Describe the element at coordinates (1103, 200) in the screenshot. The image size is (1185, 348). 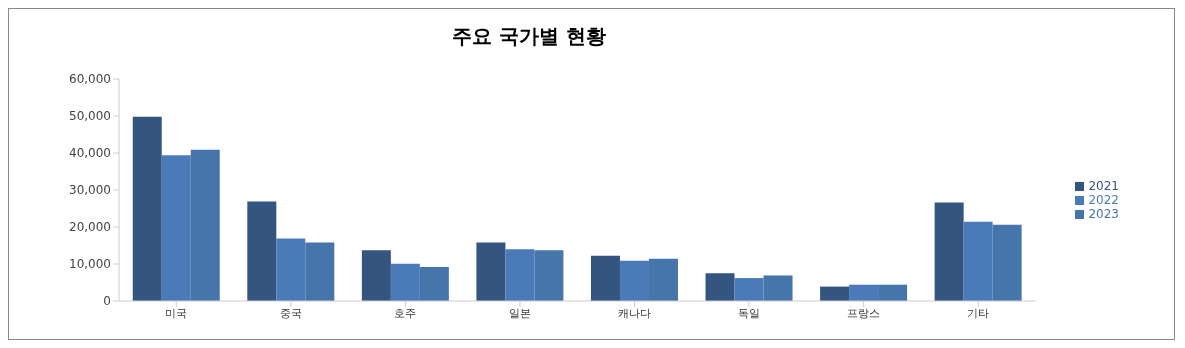
I see `legend-label: 2022` at that location.